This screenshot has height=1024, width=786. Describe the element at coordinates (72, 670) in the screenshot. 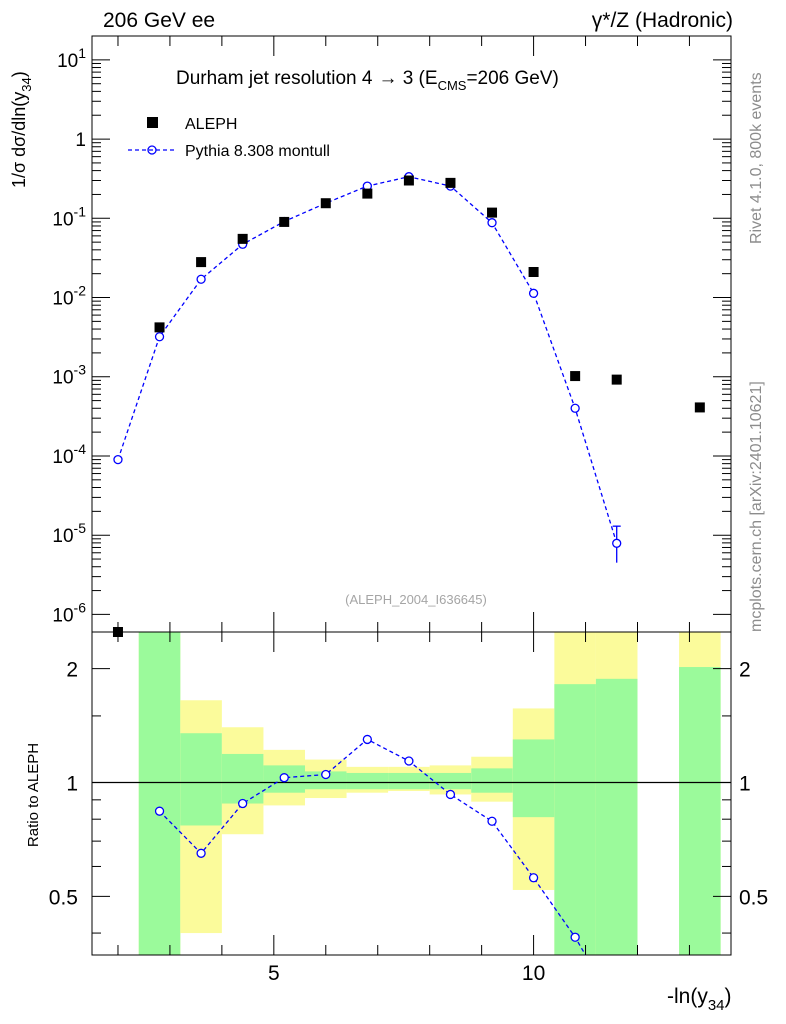

I see `ratio-y-tick-label-left: 2` at that location.